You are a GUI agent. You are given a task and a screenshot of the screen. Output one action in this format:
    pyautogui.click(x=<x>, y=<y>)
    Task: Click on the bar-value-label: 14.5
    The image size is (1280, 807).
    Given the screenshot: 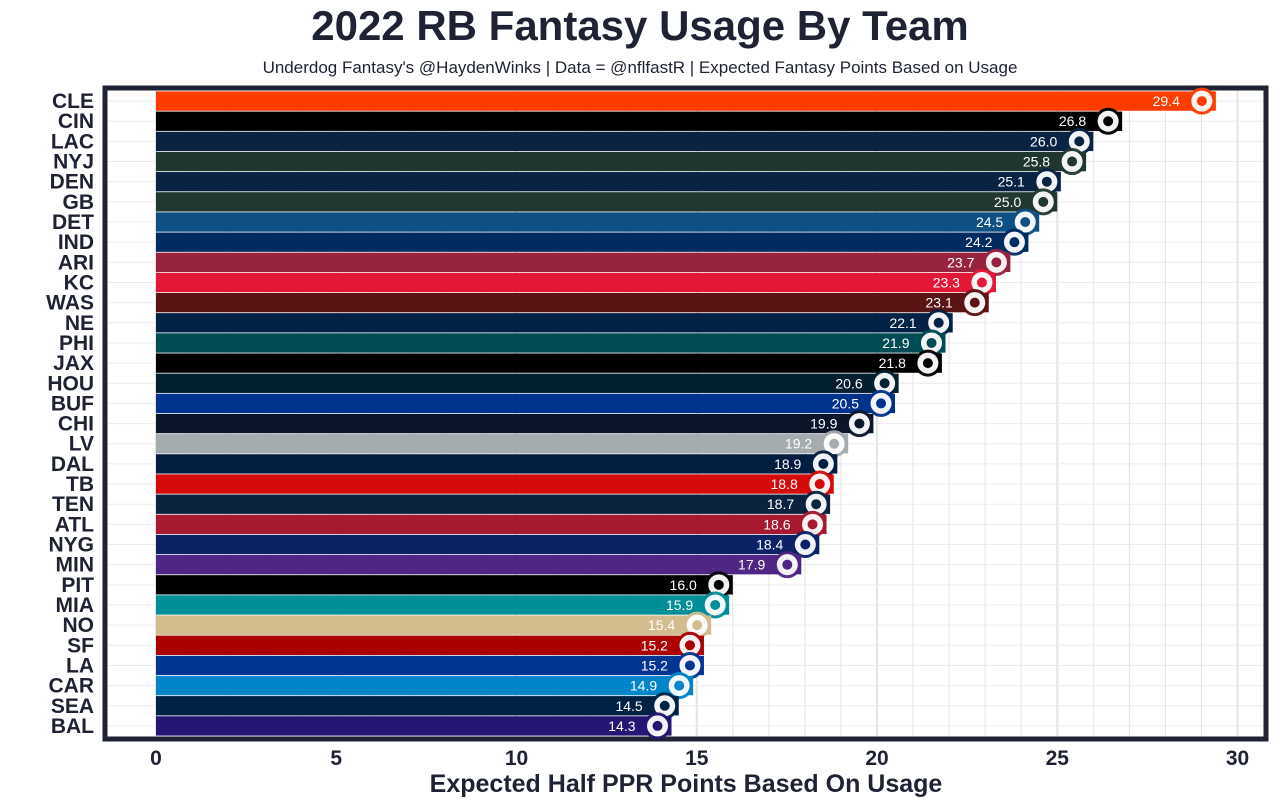 What is the action you would take?
    pyautogui.click(x=628, y=706)
    